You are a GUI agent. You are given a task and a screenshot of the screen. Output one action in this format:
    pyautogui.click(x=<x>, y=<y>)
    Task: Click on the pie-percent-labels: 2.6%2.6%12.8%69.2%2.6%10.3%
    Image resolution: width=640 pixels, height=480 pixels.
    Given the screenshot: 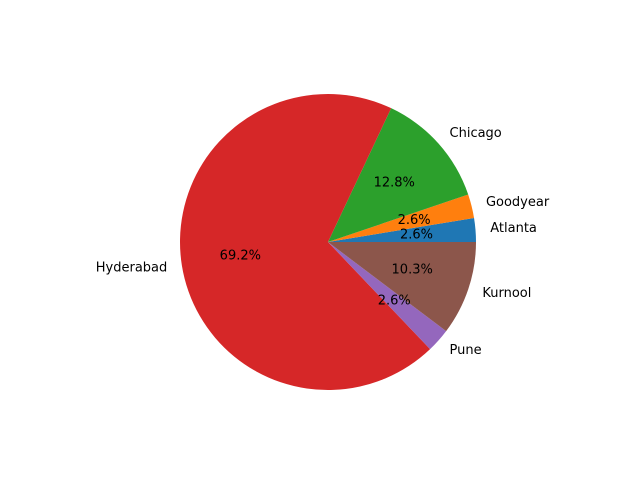 What is the action you would take?
    pyautogui.click(x=326, y=241)
    